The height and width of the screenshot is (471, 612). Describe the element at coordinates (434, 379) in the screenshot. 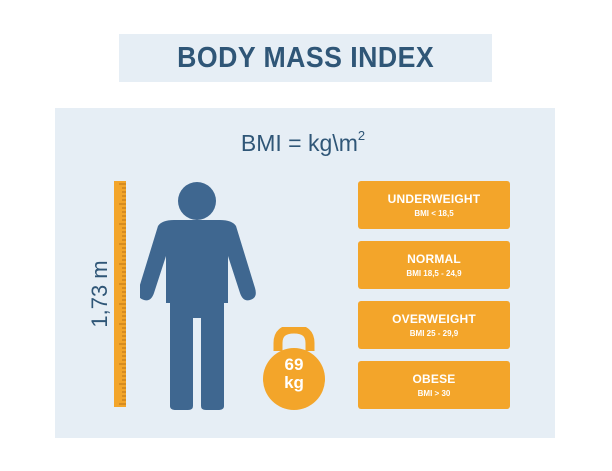

I see `category-name: OBESE` at that location.